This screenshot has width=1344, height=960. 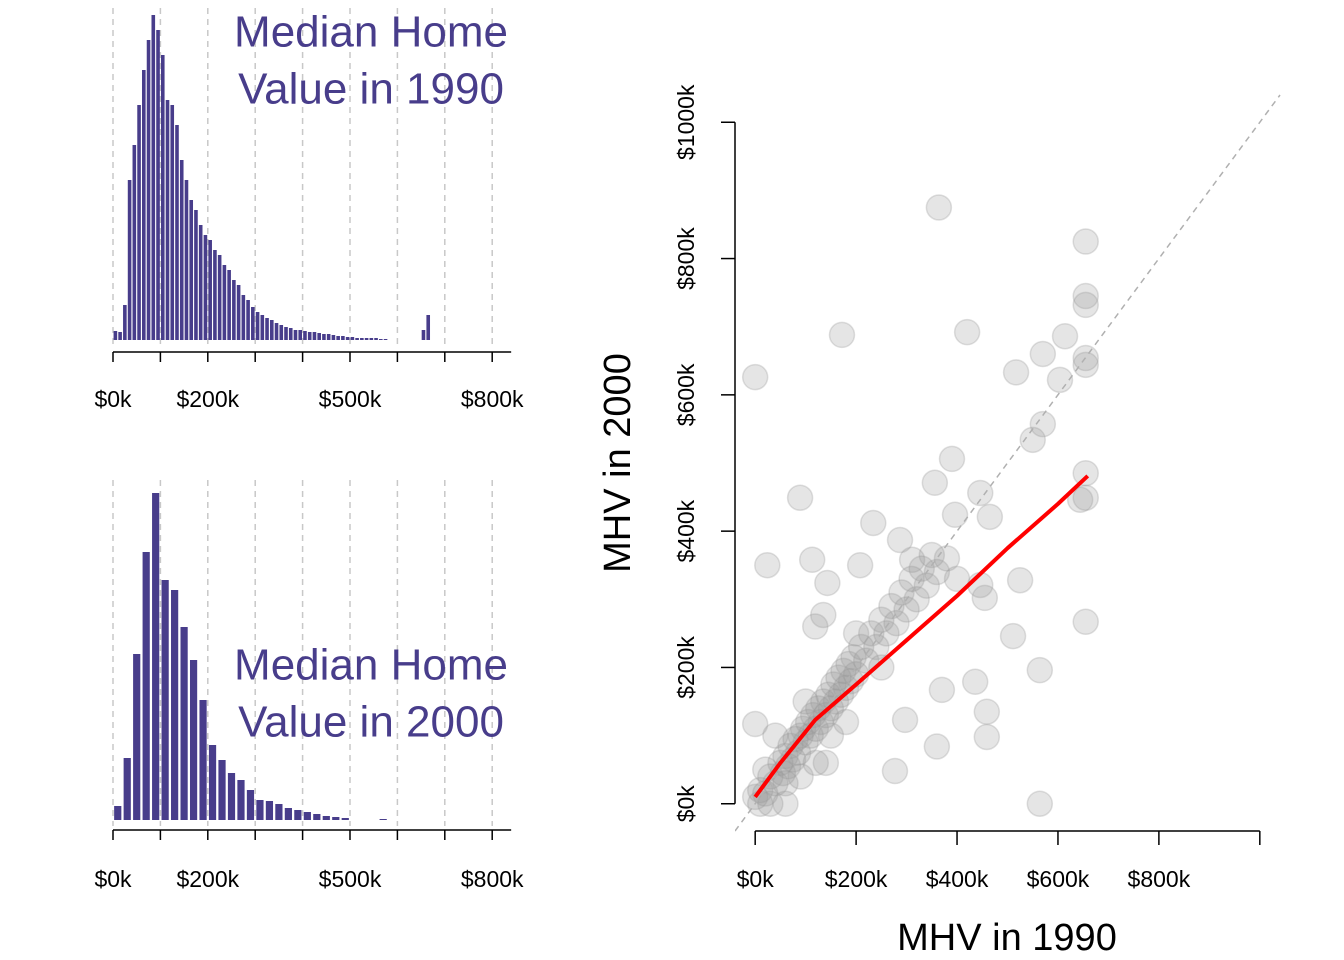 What do you see at coordinates (686, 258) in the screenshot?
I see `y-tick-label: $800k` at bounding box center [686, 258].